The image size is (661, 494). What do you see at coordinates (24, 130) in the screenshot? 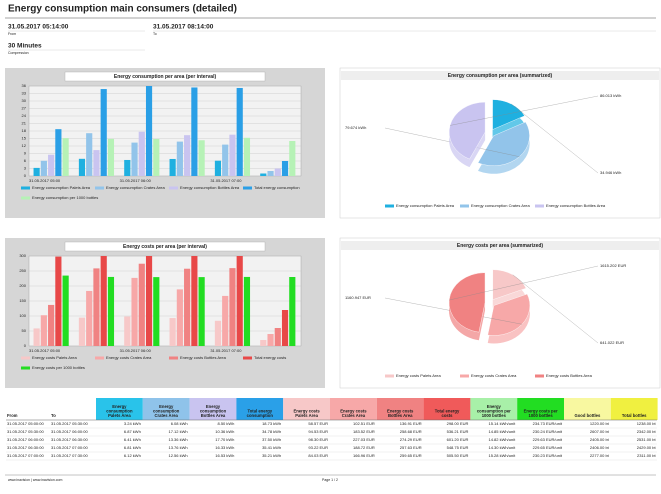
I see `y-tick-label: 18` at bounding box center [24, 130].